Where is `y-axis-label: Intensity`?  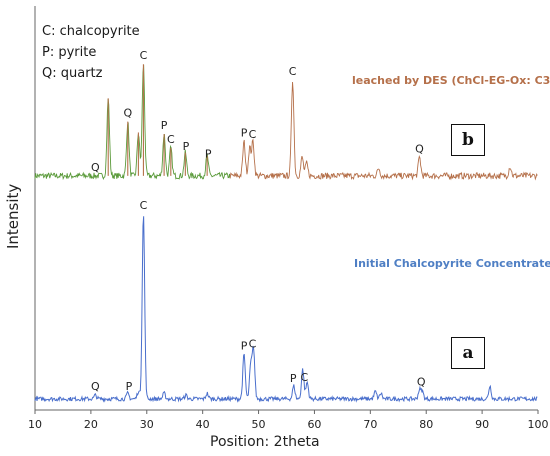
y-axis-label: Intensity is located at coordinates (13, 216).